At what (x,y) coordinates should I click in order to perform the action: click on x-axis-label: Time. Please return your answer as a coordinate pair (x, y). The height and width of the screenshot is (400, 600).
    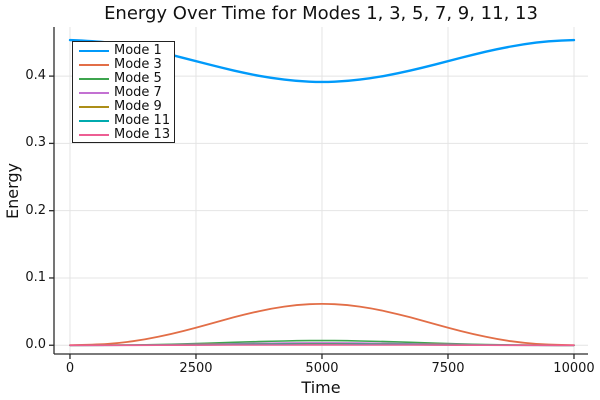
    Looking at the image, I should click on (321, 387).